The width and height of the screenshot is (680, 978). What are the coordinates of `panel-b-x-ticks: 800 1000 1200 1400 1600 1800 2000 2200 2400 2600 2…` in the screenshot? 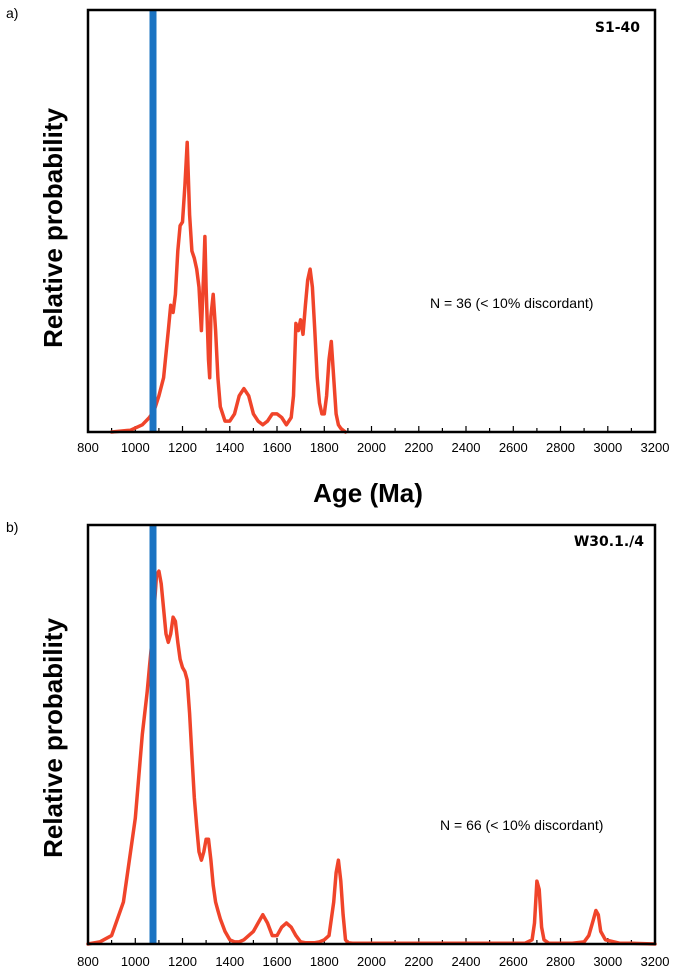 It's located at (373, 953).